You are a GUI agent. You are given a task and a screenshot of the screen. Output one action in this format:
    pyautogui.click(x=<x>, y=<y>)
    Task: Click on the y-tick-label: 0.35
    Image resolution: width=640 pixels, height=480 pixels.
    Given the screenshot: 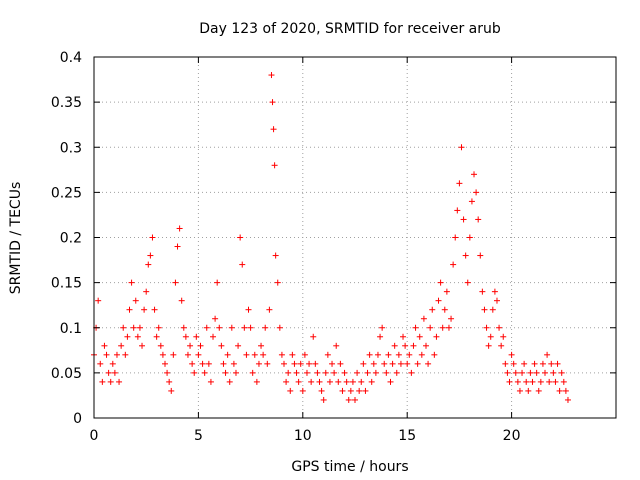 What is the action you would take?
    pyautogui.click(x=66, y=103)
    